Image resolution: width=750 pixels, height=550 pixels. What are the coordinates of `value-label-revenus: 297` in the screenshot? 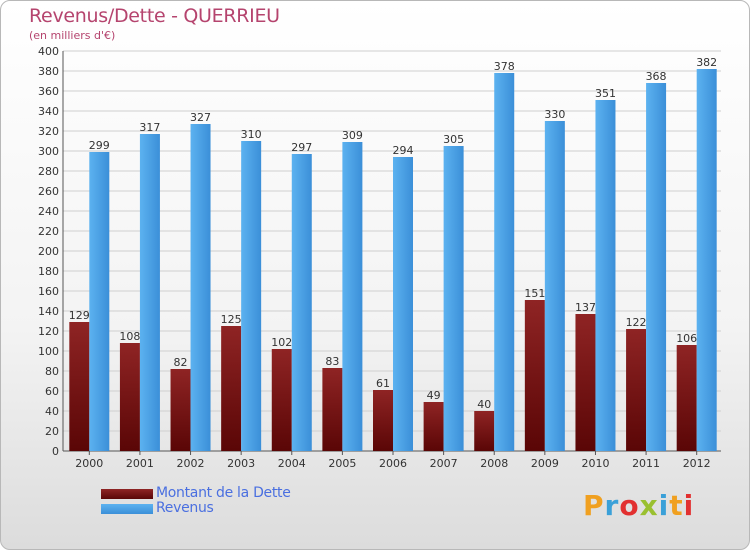 It's located at (301, 147).